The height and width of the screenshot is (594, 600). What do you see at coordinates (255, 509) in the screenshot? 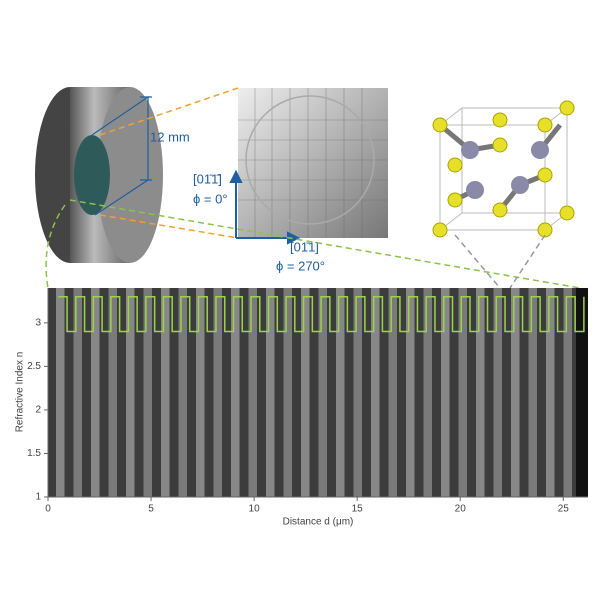
I see `x-tick-label: 10` at bounding box center [255, 509].